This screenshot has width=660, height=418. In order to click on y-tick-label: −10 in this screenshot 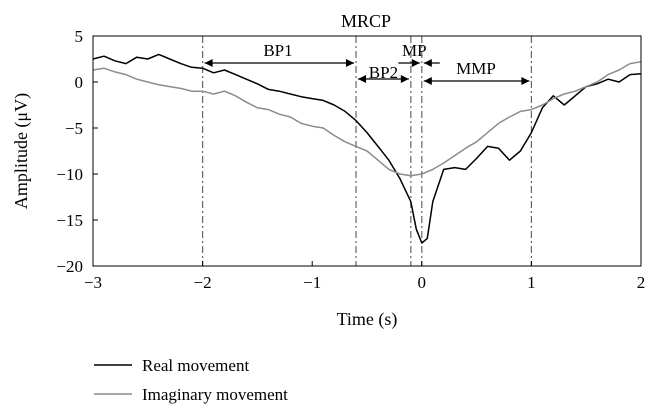, I will do `click(69, 174)`.